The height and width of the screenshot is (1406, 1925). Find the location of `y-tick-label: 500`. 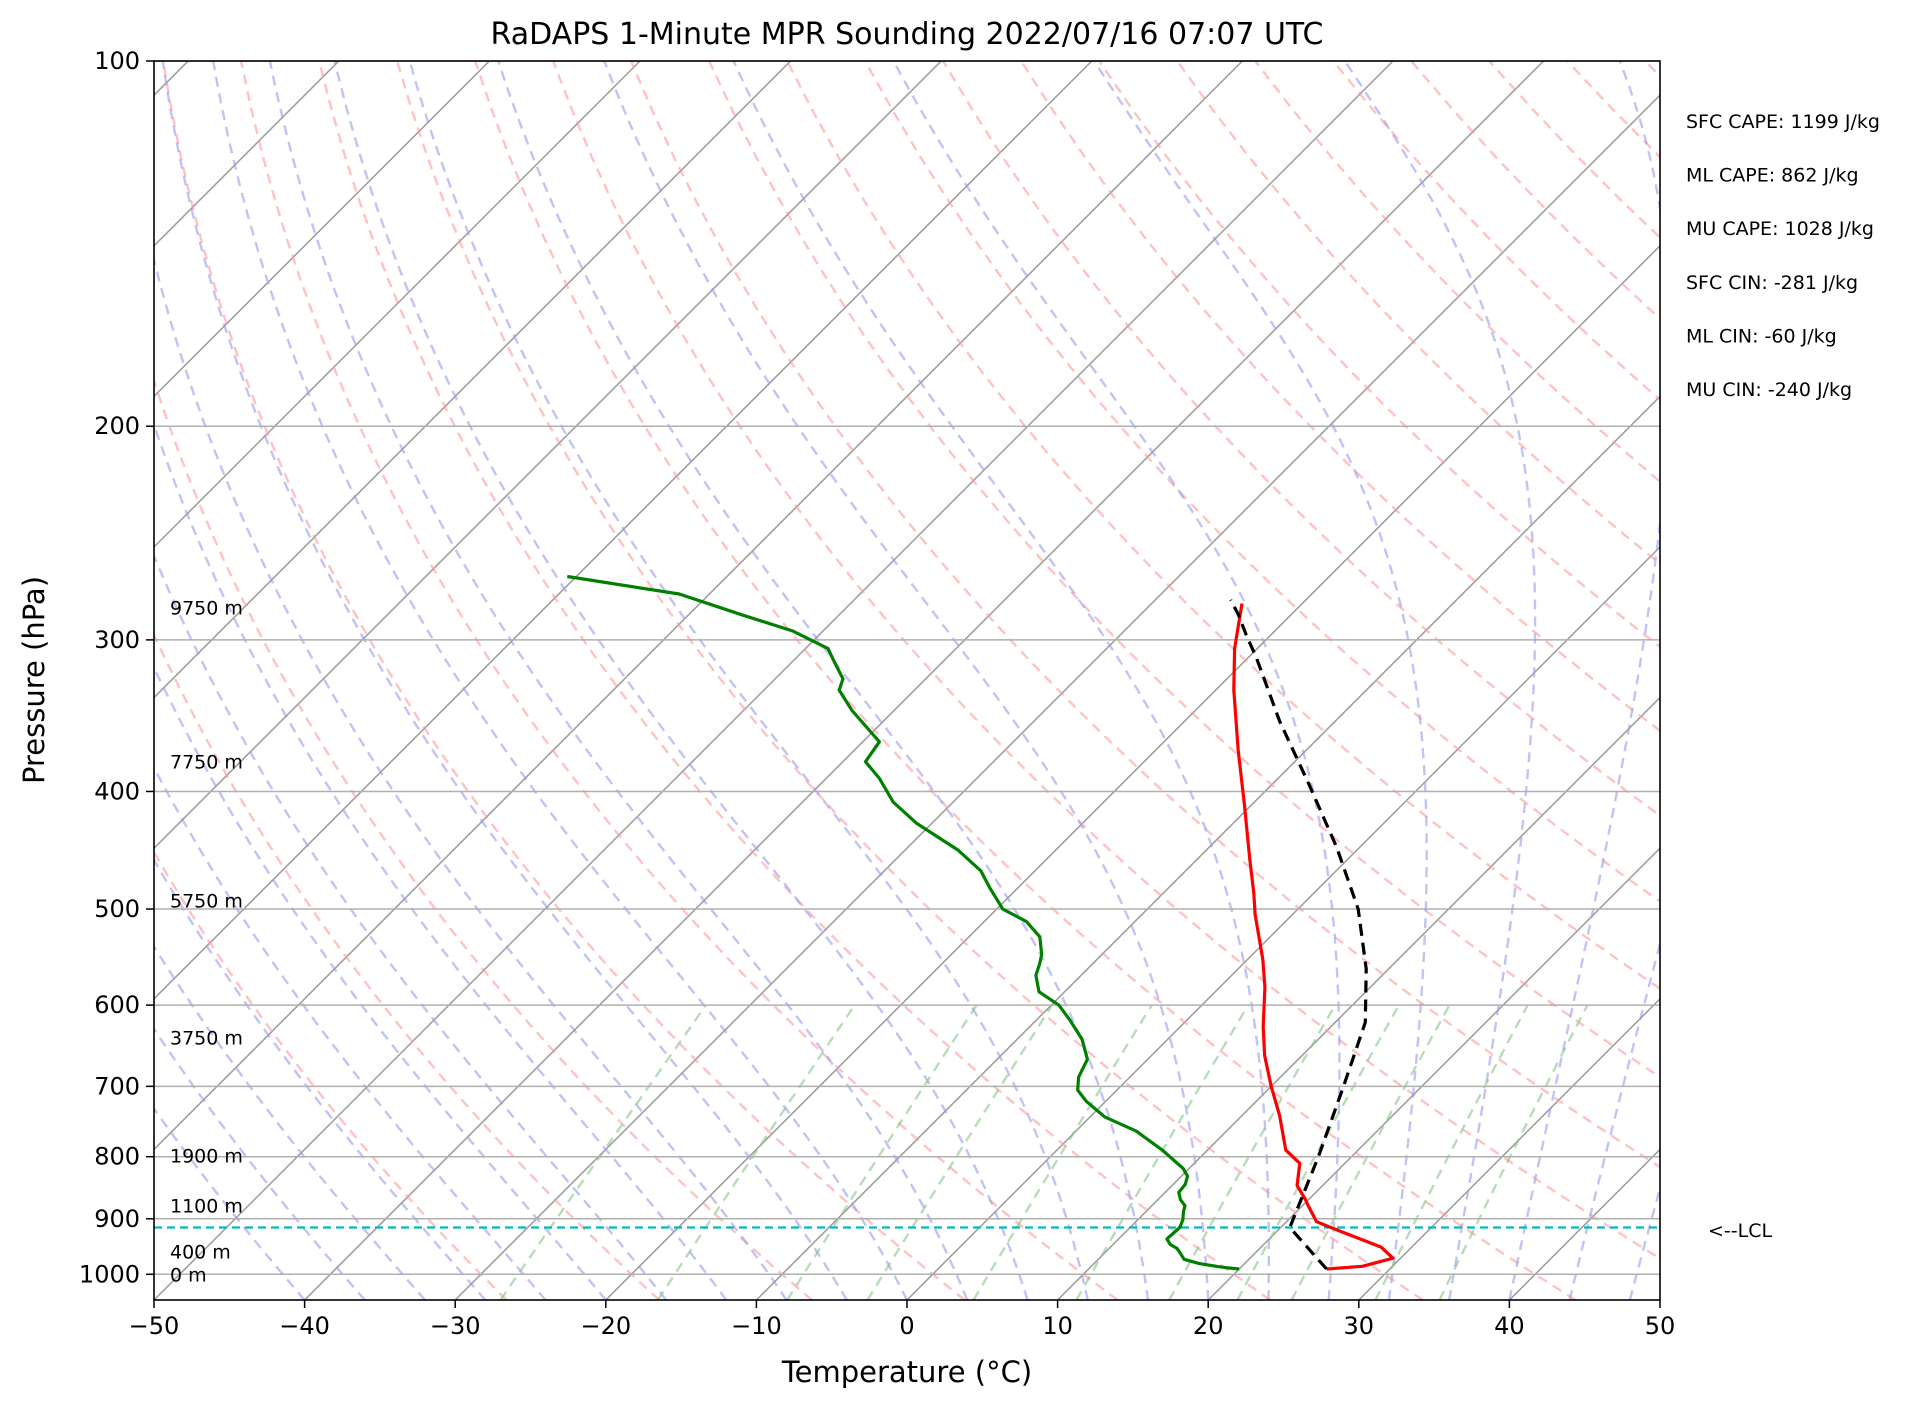

y-tick-label: 500 is located at coordinates (117, 909).